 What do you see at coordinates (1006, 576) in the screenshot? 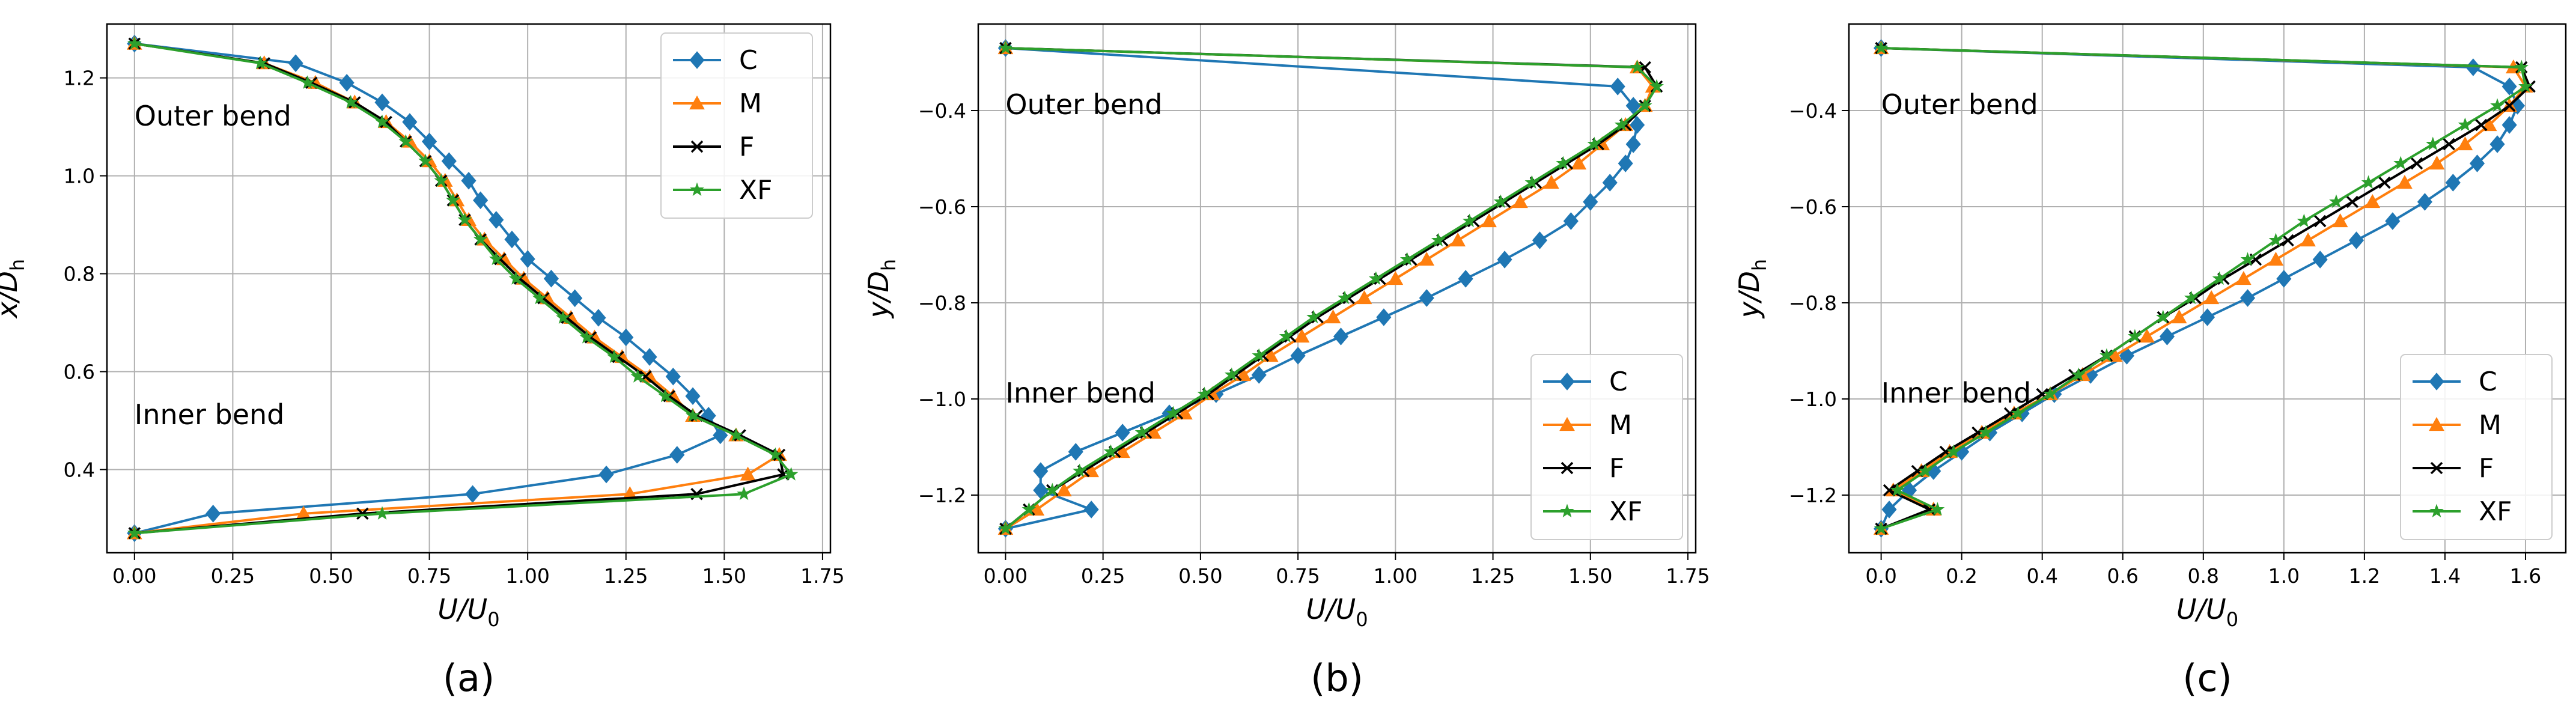
I see `x-tick-label: 0.00` at bounding box center [1006, 576].